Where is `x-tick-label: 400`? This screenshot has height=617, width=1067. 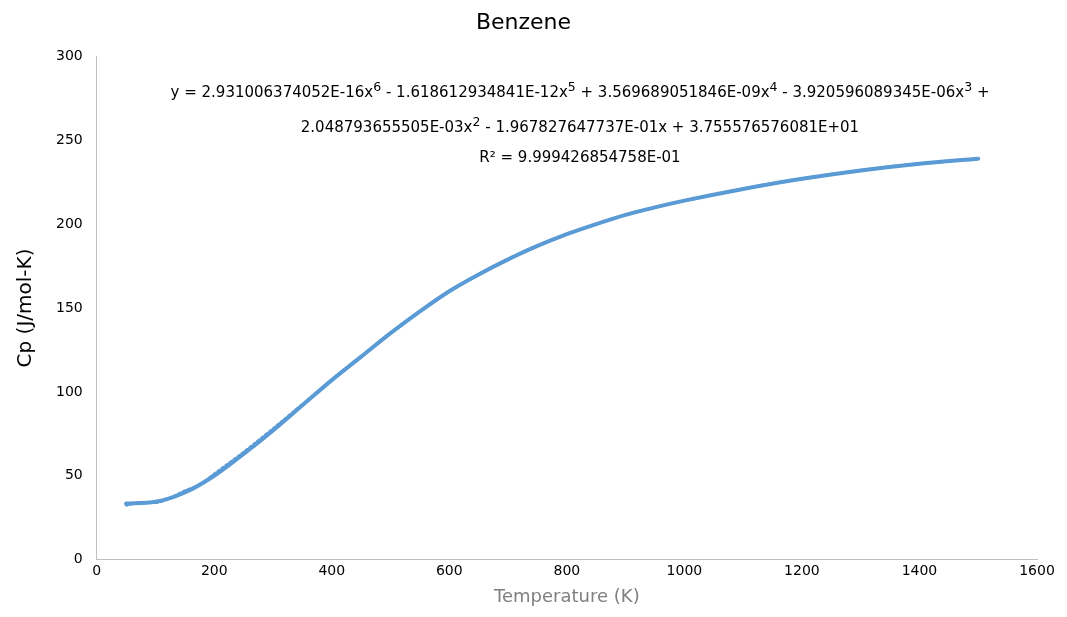
x-tick-label: 400 is located at coordinates (332, 569).